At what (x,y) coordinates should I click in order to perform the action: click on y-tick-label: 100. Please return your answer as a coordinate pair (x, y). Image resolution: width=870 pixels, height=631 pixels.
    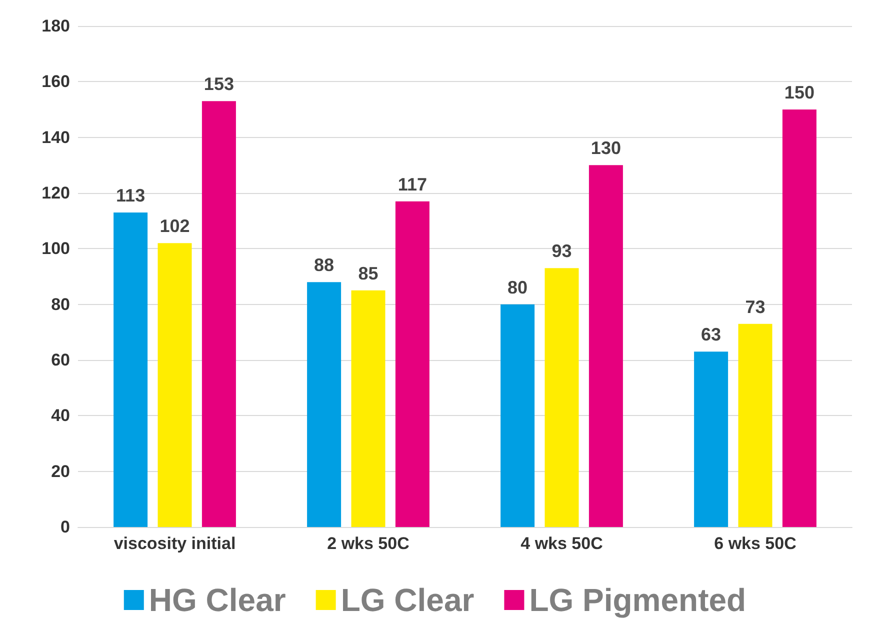
    Looking at the image, I should click on (56, 248).